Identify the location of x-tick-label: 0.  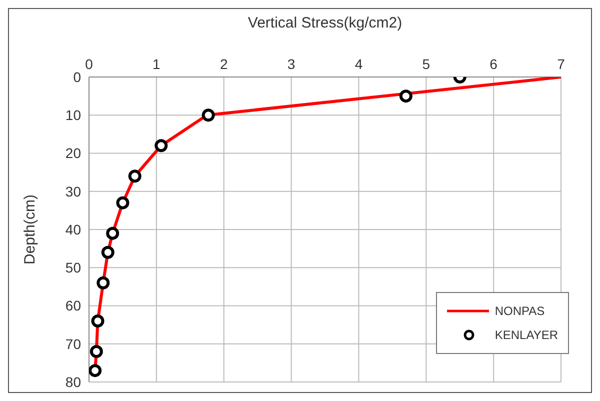
(89, 64).